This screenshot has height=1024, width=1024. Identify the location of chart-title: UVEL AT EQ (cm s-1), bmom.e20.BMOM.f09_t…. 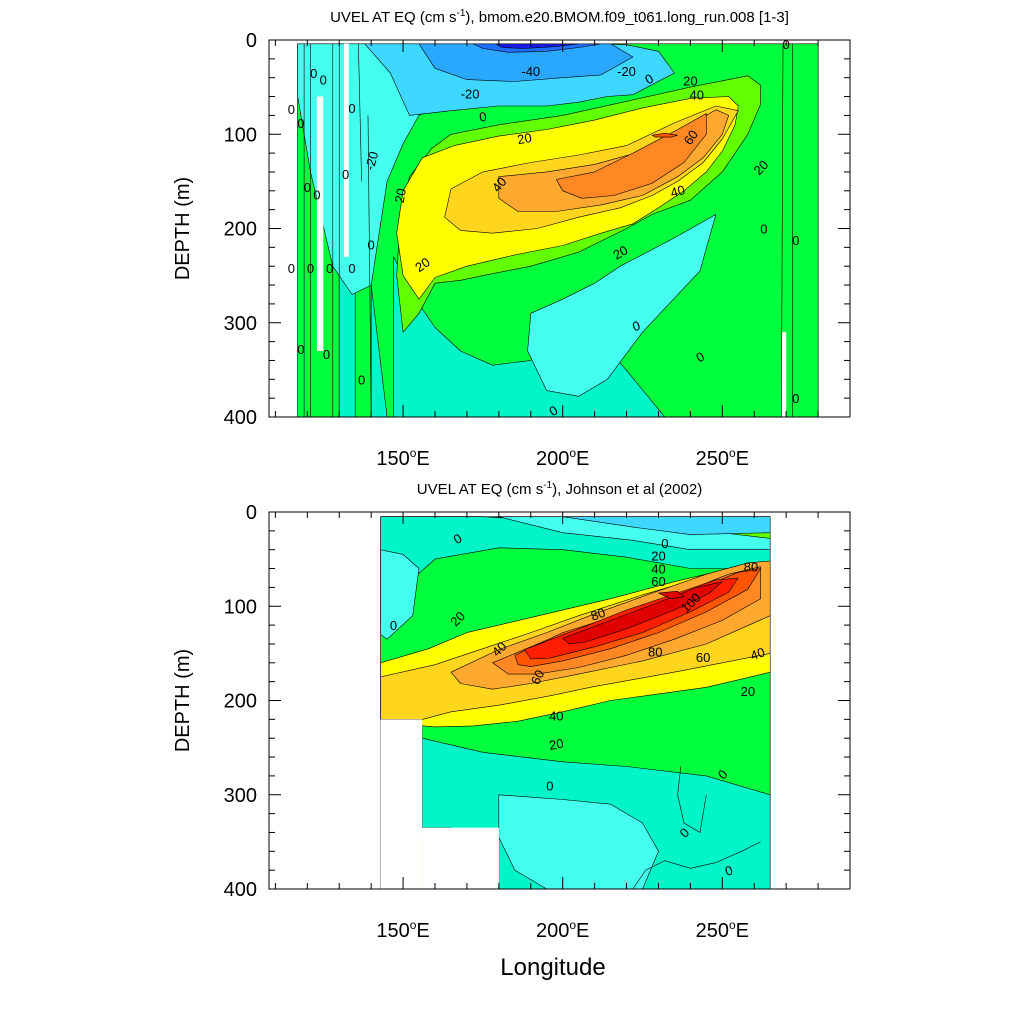
(559, 17).